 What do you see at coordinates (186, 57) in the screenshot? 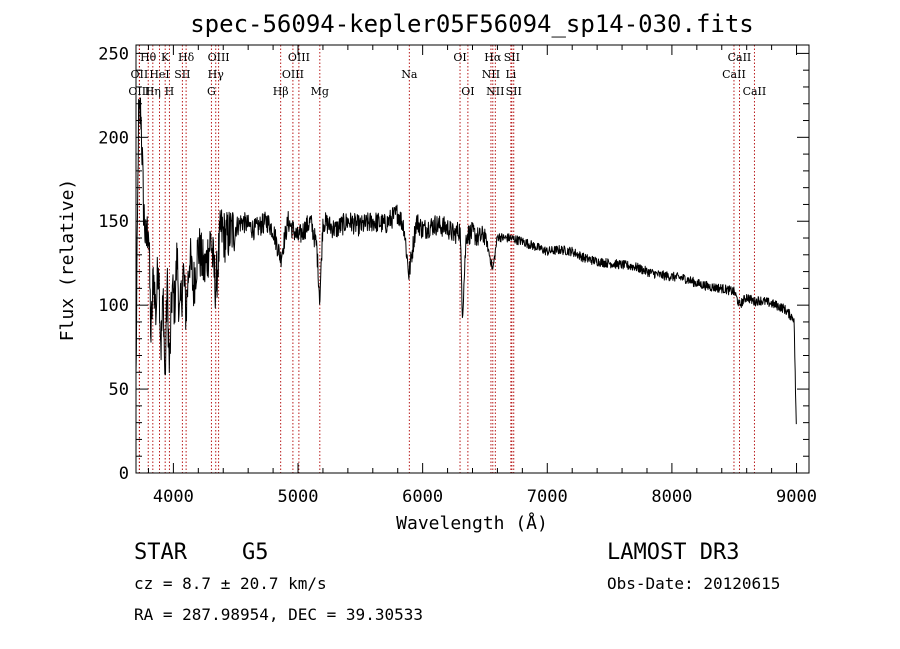
I see `spectral-line-label: Hδ` at bounding box center [186, 57].